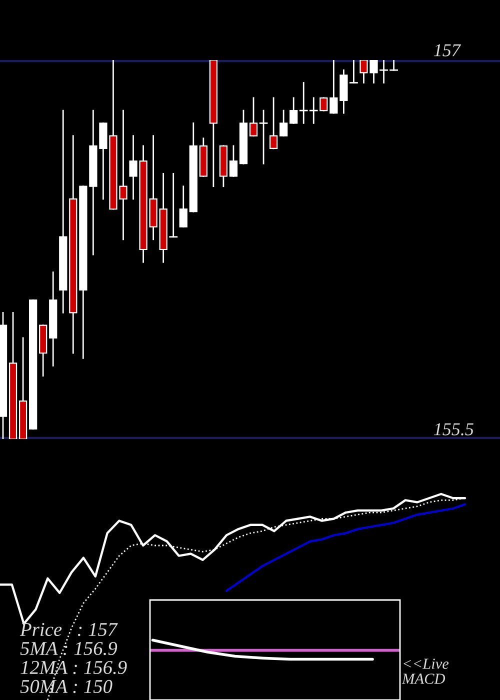 The height and width of the screenshot is (700, 500). Describe the element at coordinates (73, 667) in the screenshot. I see `annotation: 12MA : 156.9` at that location.